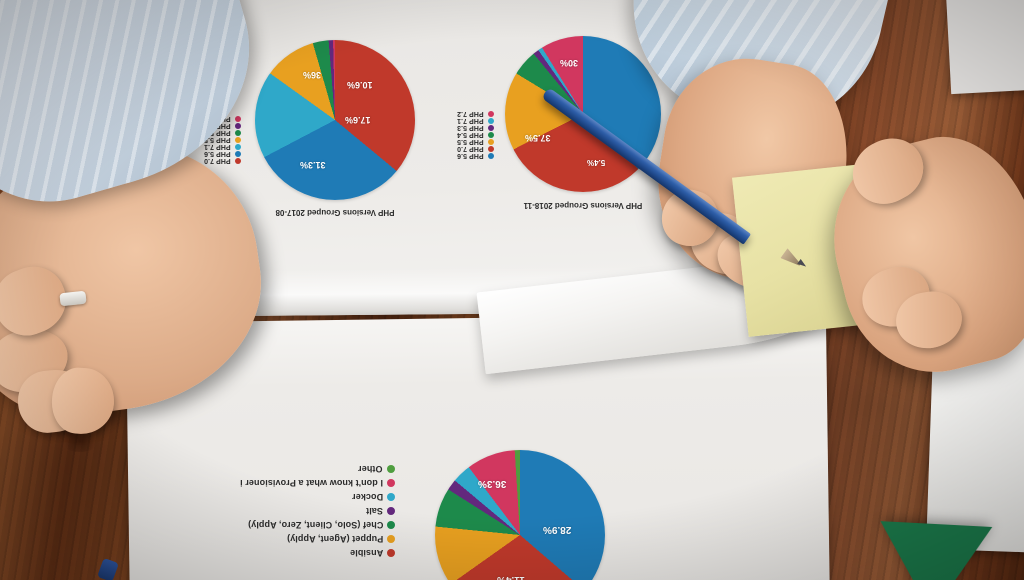  What do you see at coordinates (374, 511) in the screenshot?
I see `legend-label: Salt` at bounding box center [374, 511].